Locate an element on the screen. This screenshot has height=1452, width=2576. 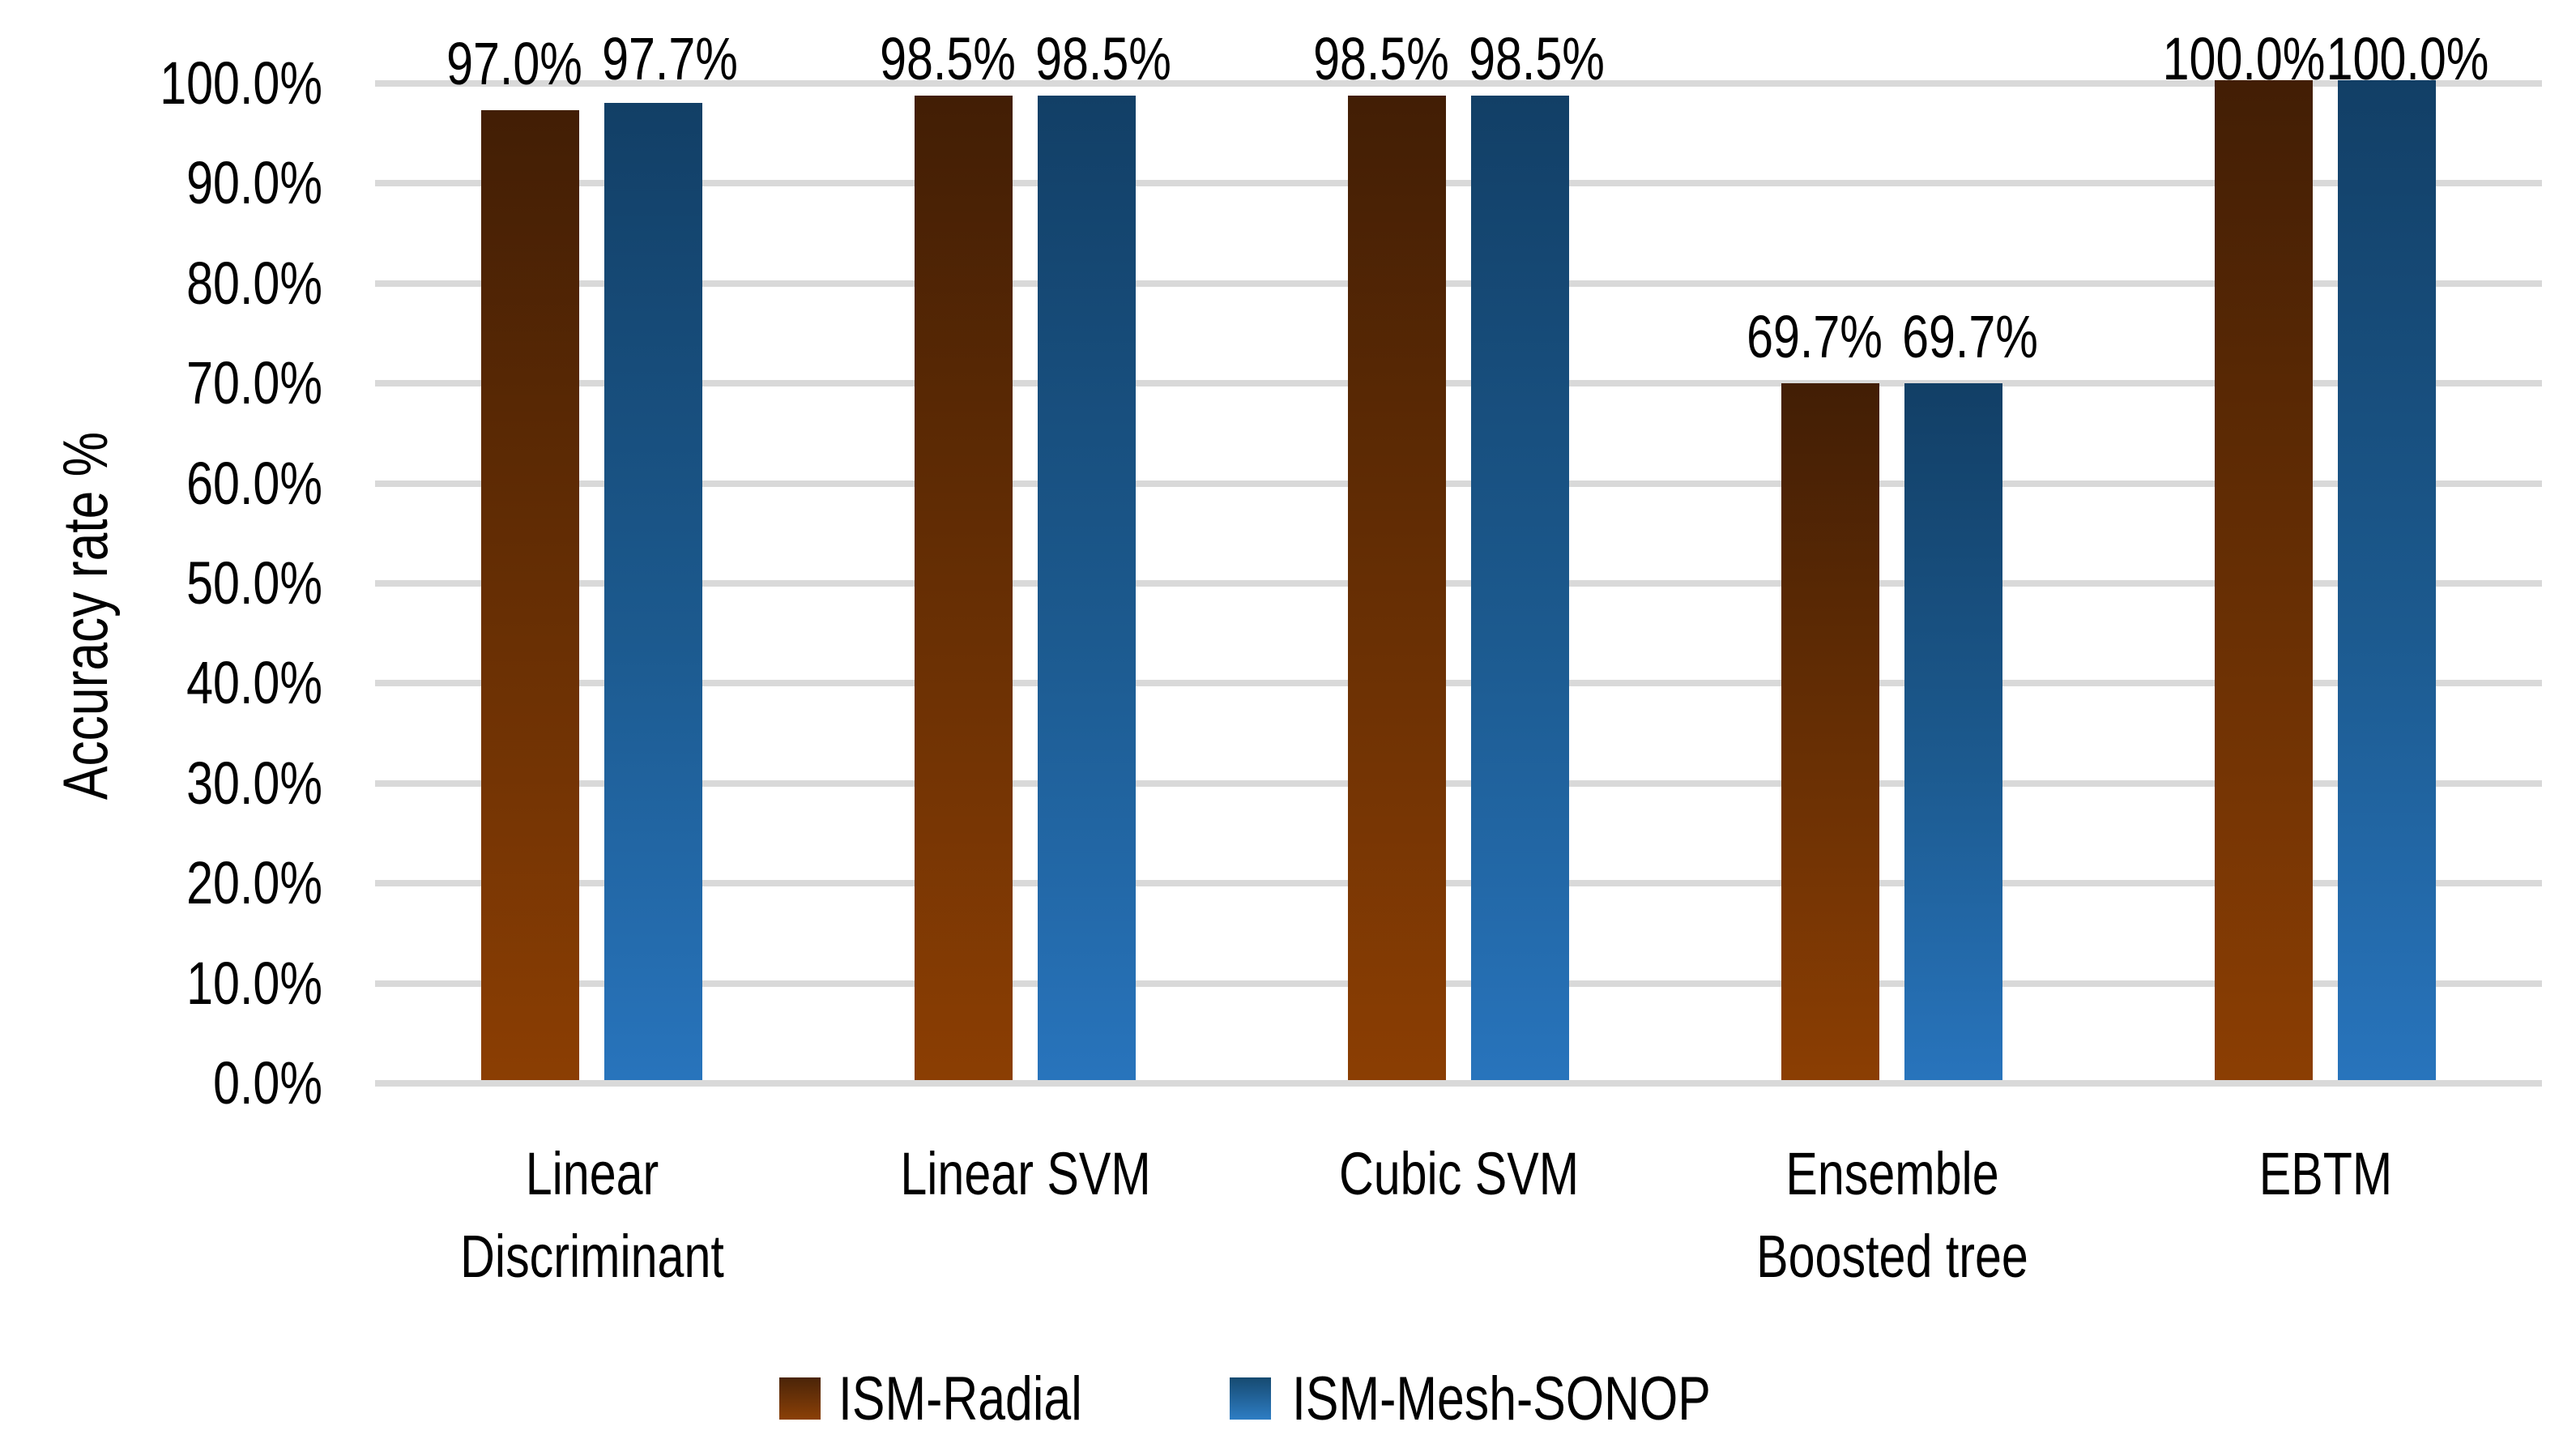
category-label: Linear SVM is located at coordinates (1025, 1174).